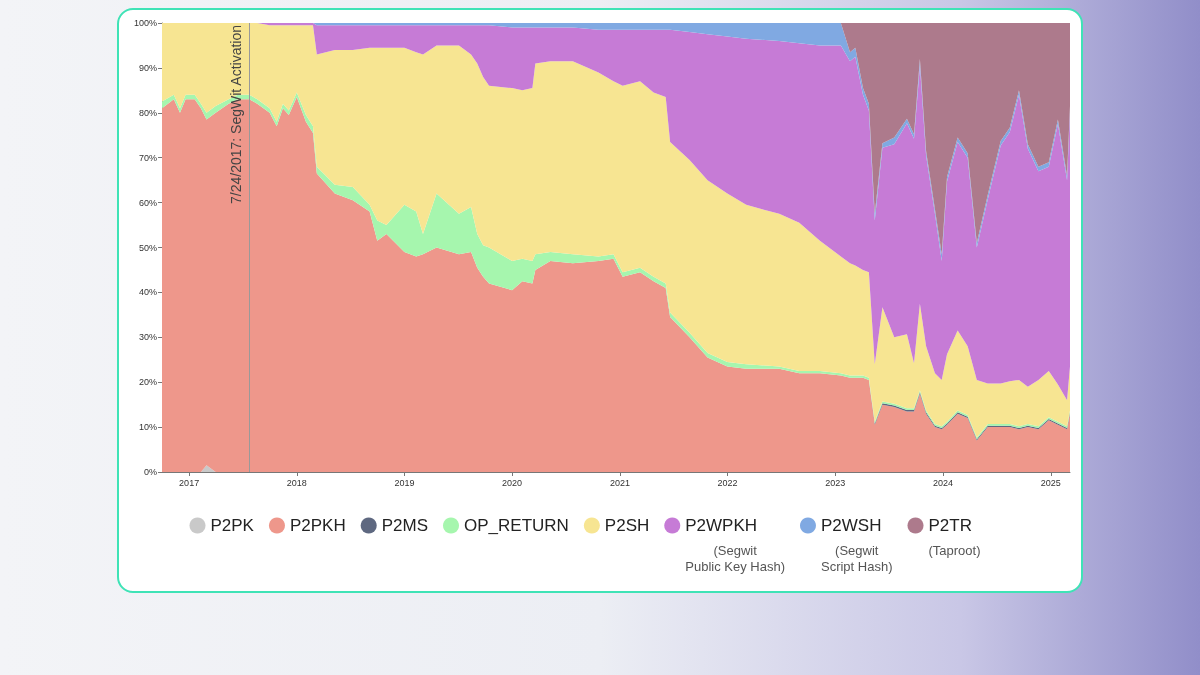 The height and width of the screenshot is (675, 1200). I want to click on x-tick-label: 2022, so click(727, 482).